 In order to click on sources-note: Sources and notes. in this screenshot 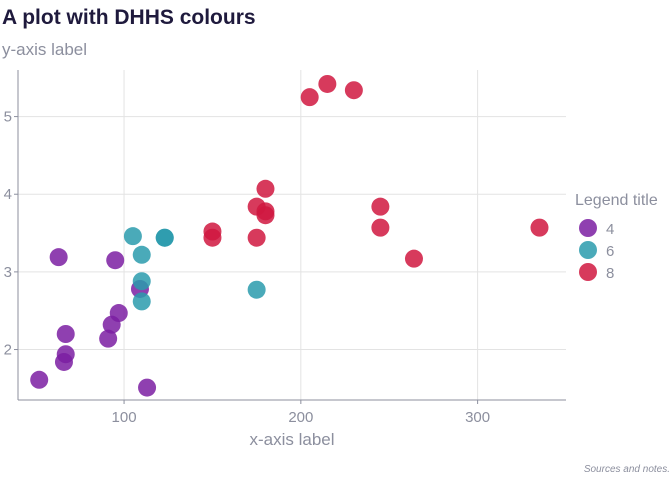, I will do `click(626, 469)`.